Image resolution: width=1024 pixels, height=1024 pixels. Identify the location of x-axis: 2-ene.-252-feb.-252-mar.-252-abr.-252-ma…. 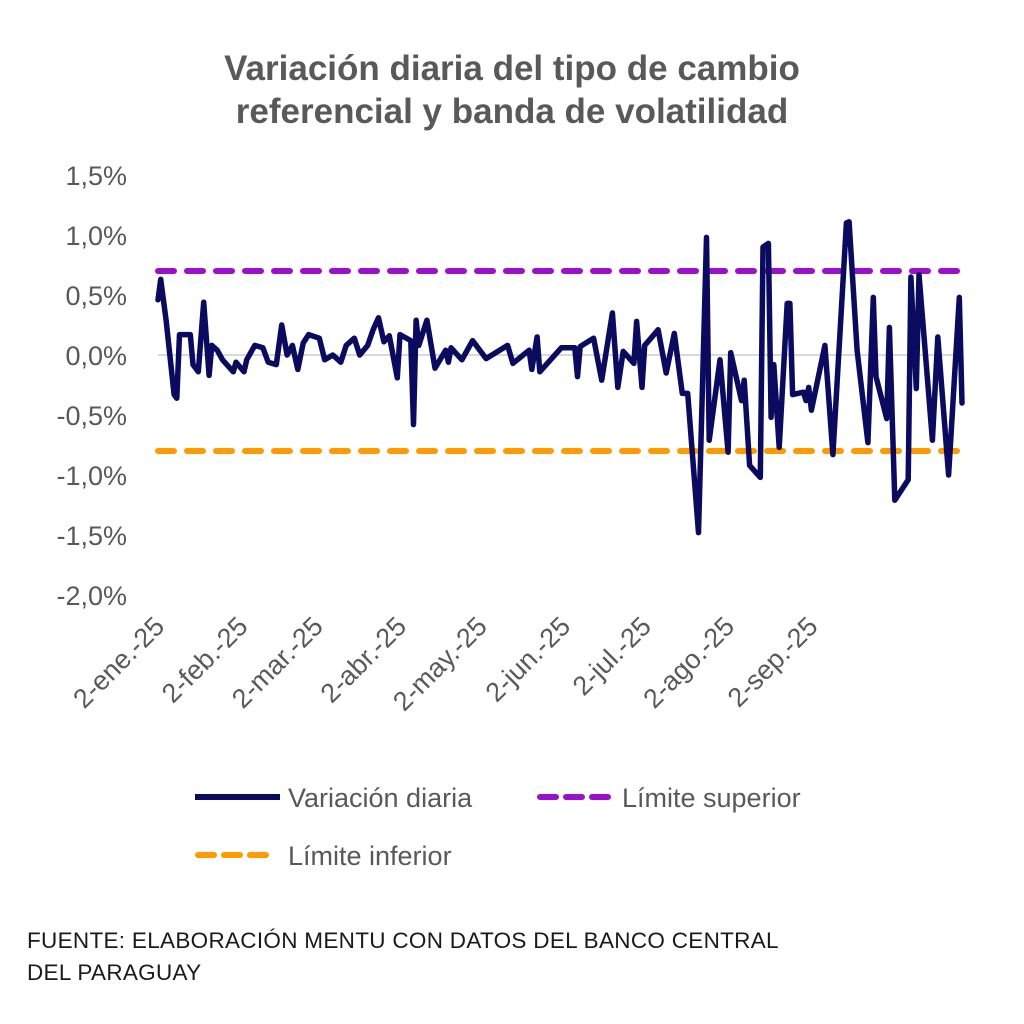
(445, 664).